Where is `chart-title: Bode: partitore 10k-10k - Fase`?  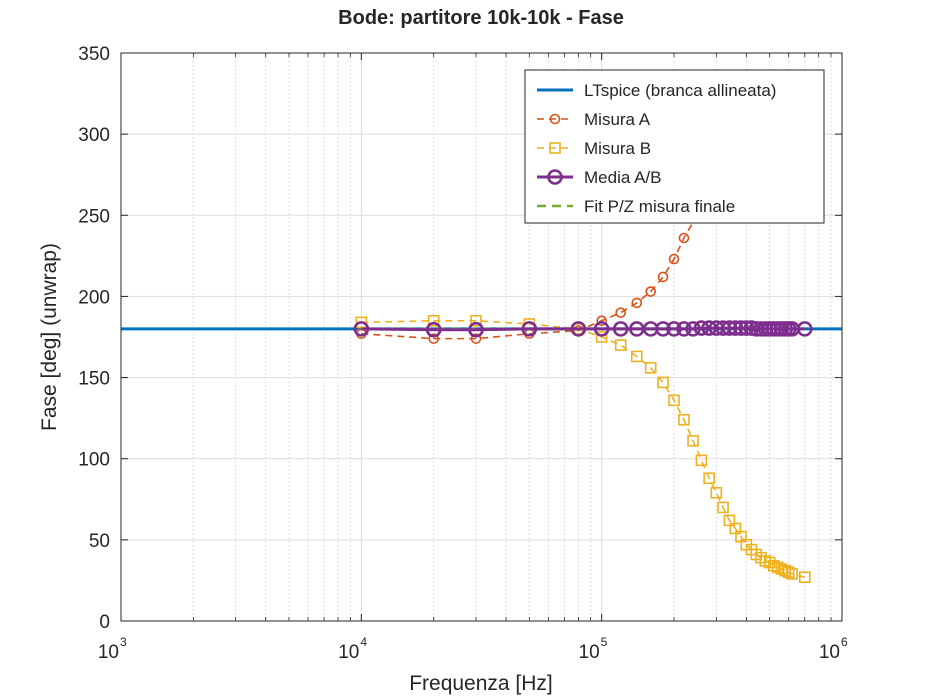 chart-title: Bode: partitore 10k-10k - Fase is located at coordinates (481, 18).